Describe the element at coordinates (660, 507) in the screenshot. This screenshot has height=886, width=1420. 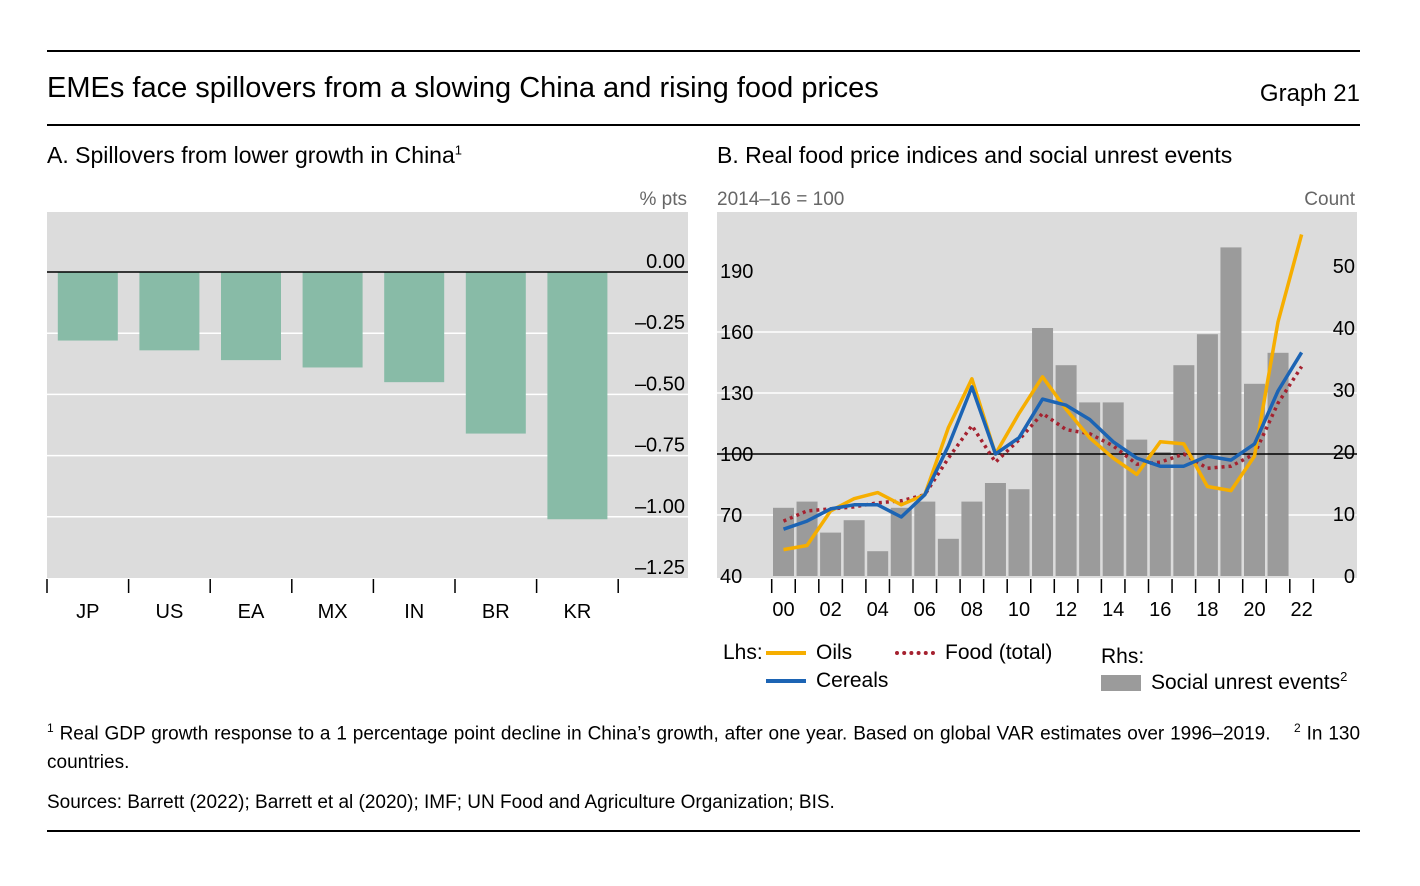
I see `y-tick-label: –1.00` at that location.